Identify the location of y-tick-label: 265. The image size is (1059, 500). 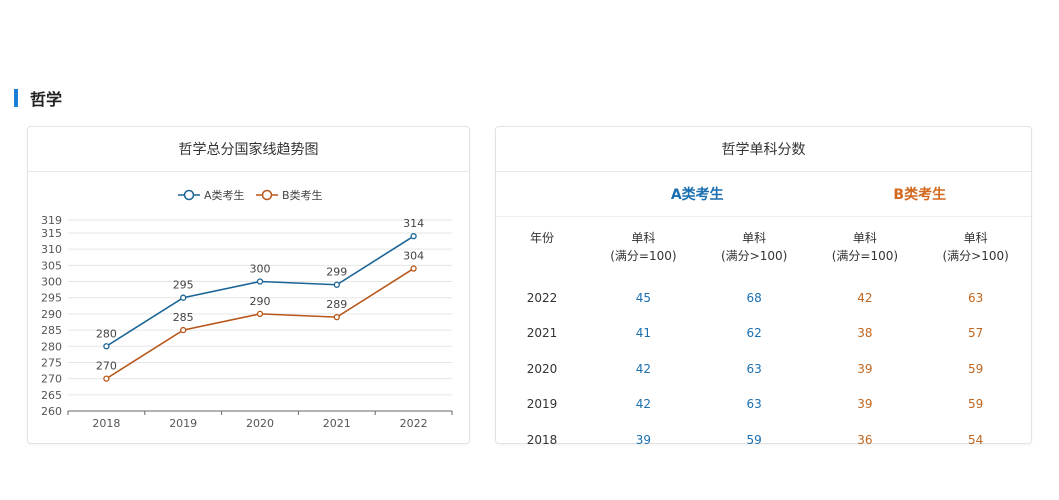
(51, 395).